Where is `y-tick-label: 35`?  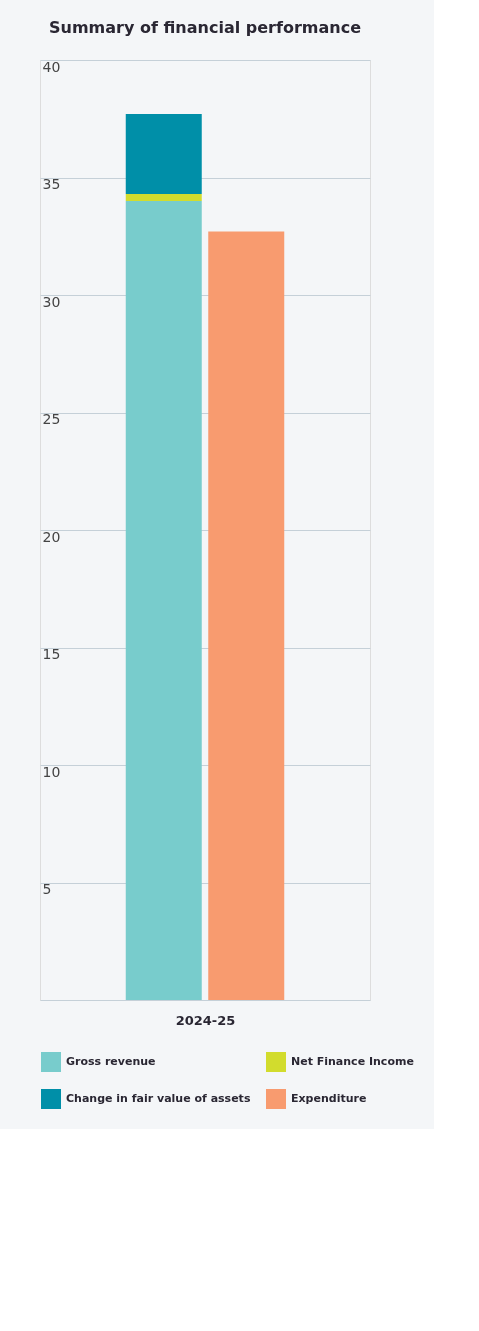 y-tick-label: 35 is located at coordinates (51, 184).